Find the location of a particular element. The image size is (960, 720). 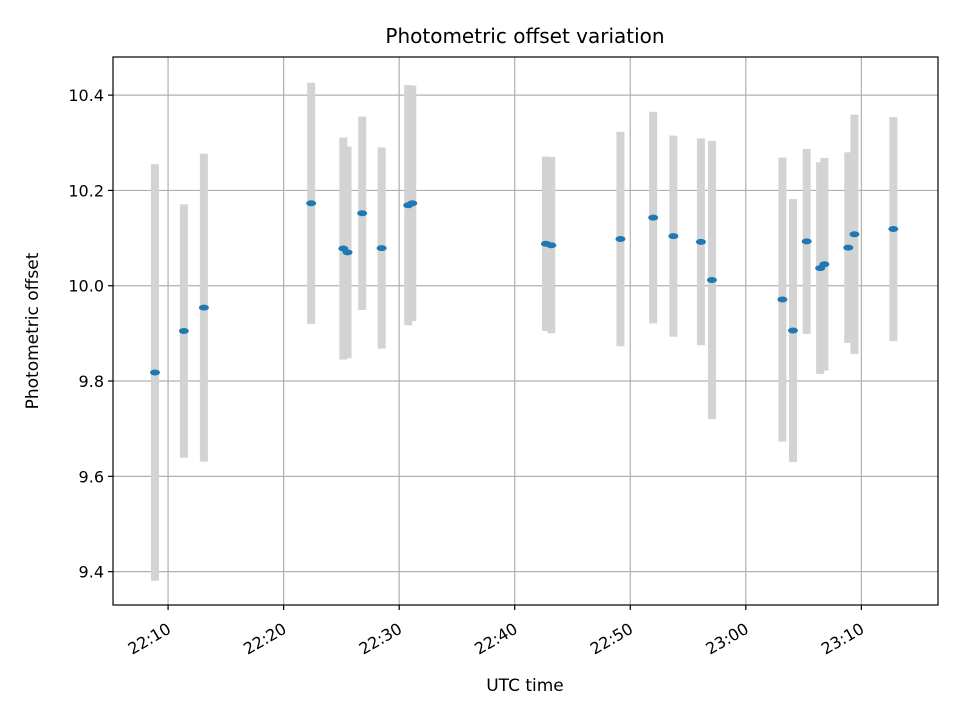

y-tick-label: 9.6 is located at coordinates (91, 476).